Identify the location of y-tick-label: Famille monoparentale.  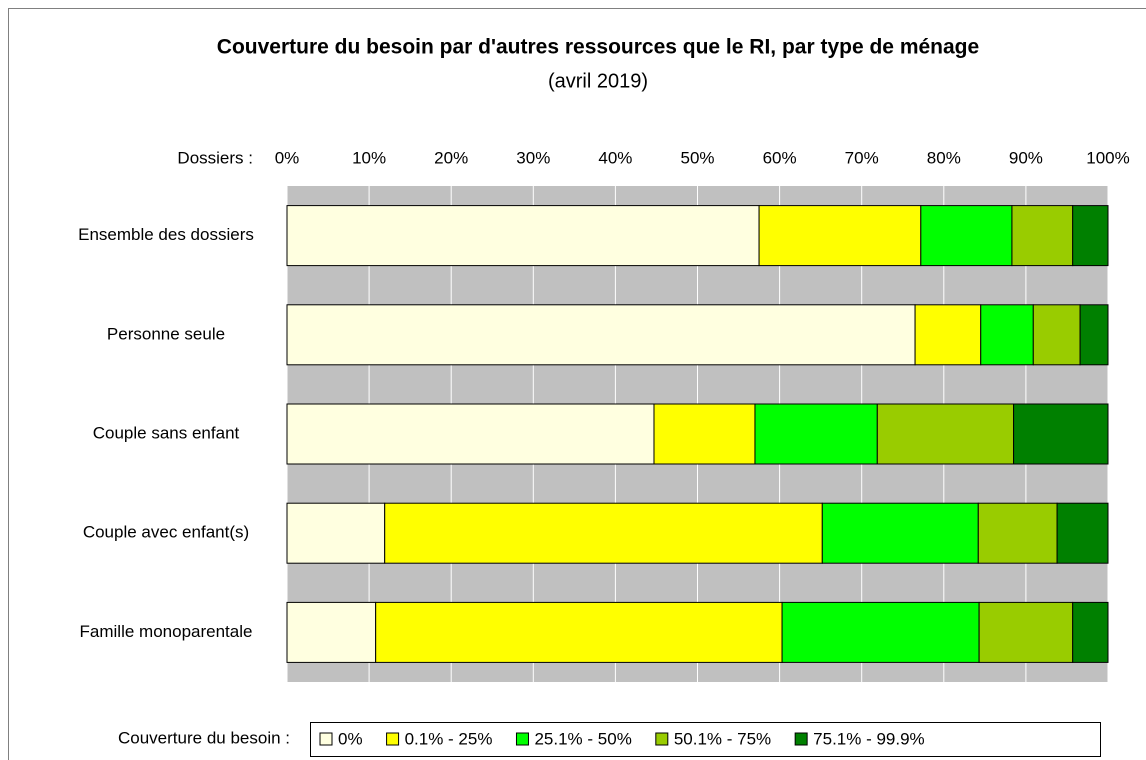
(166, 631).